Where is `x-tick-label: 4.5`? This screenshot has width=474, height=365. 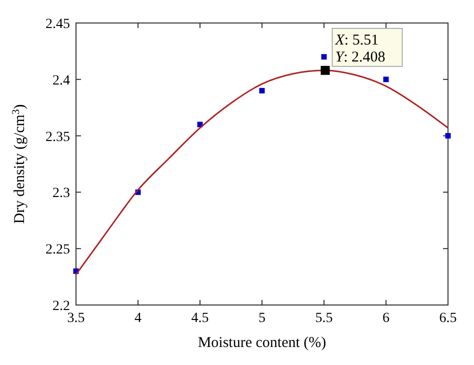 x-tick-label: 4.5 is located at coordinates (200, 318).